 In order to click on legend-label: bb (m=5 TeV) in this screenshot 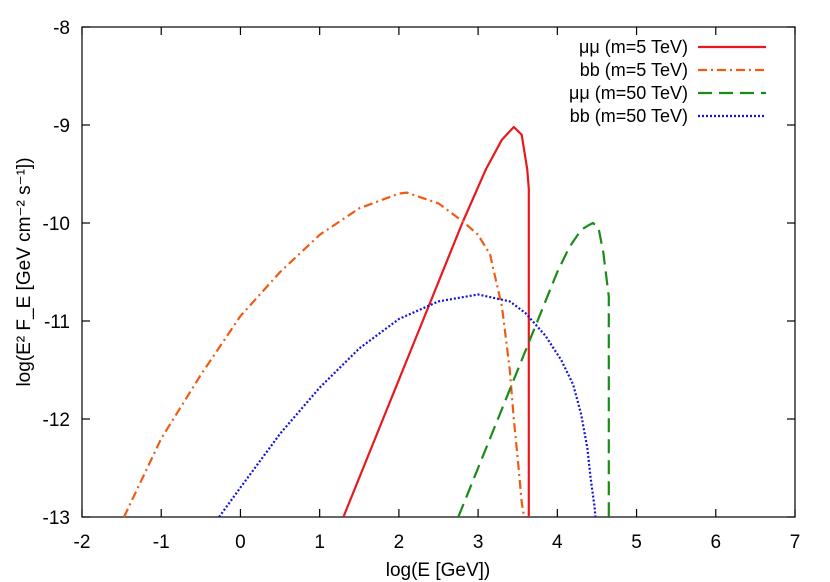, I will do `click(634, 70)`.